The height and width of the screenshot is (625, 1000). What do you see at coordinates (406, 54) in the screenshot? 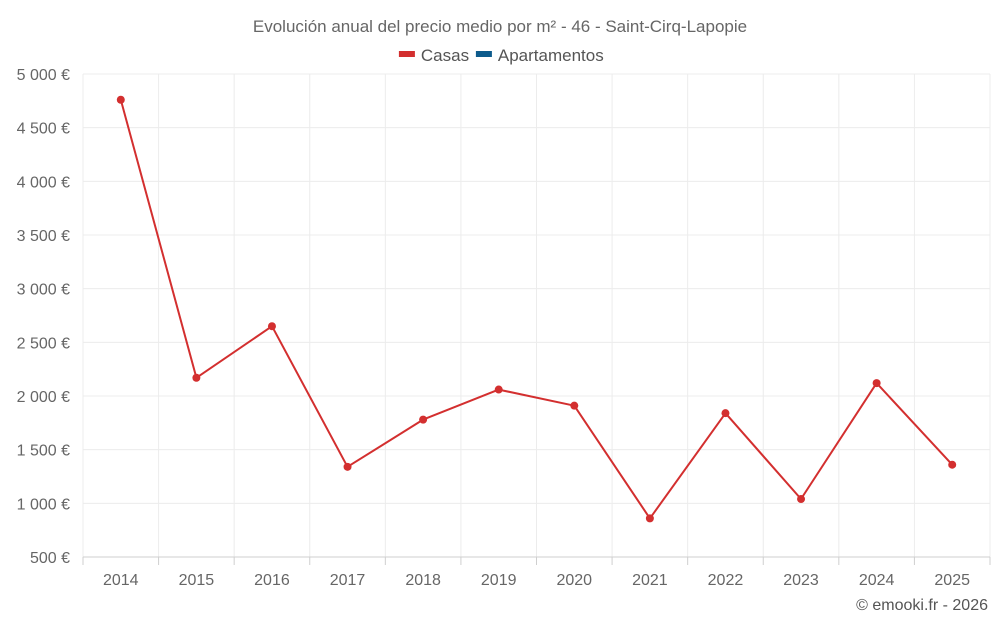
I see `legend-swatch-casas` at bounding box center [406, 54].